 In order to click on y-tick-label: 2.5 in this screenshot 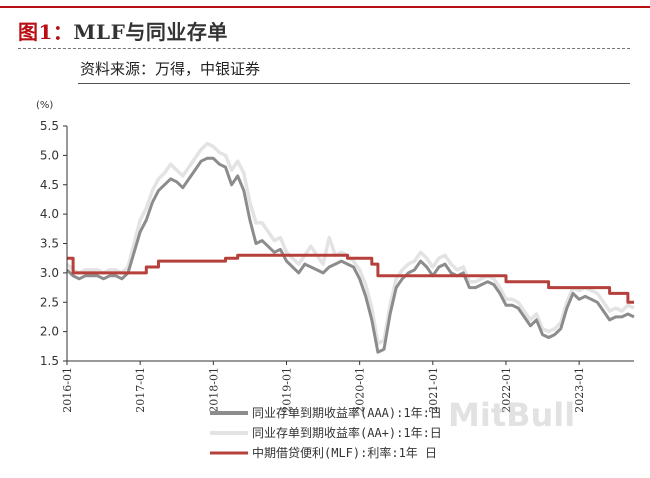, I will do `click(49, 302)`.